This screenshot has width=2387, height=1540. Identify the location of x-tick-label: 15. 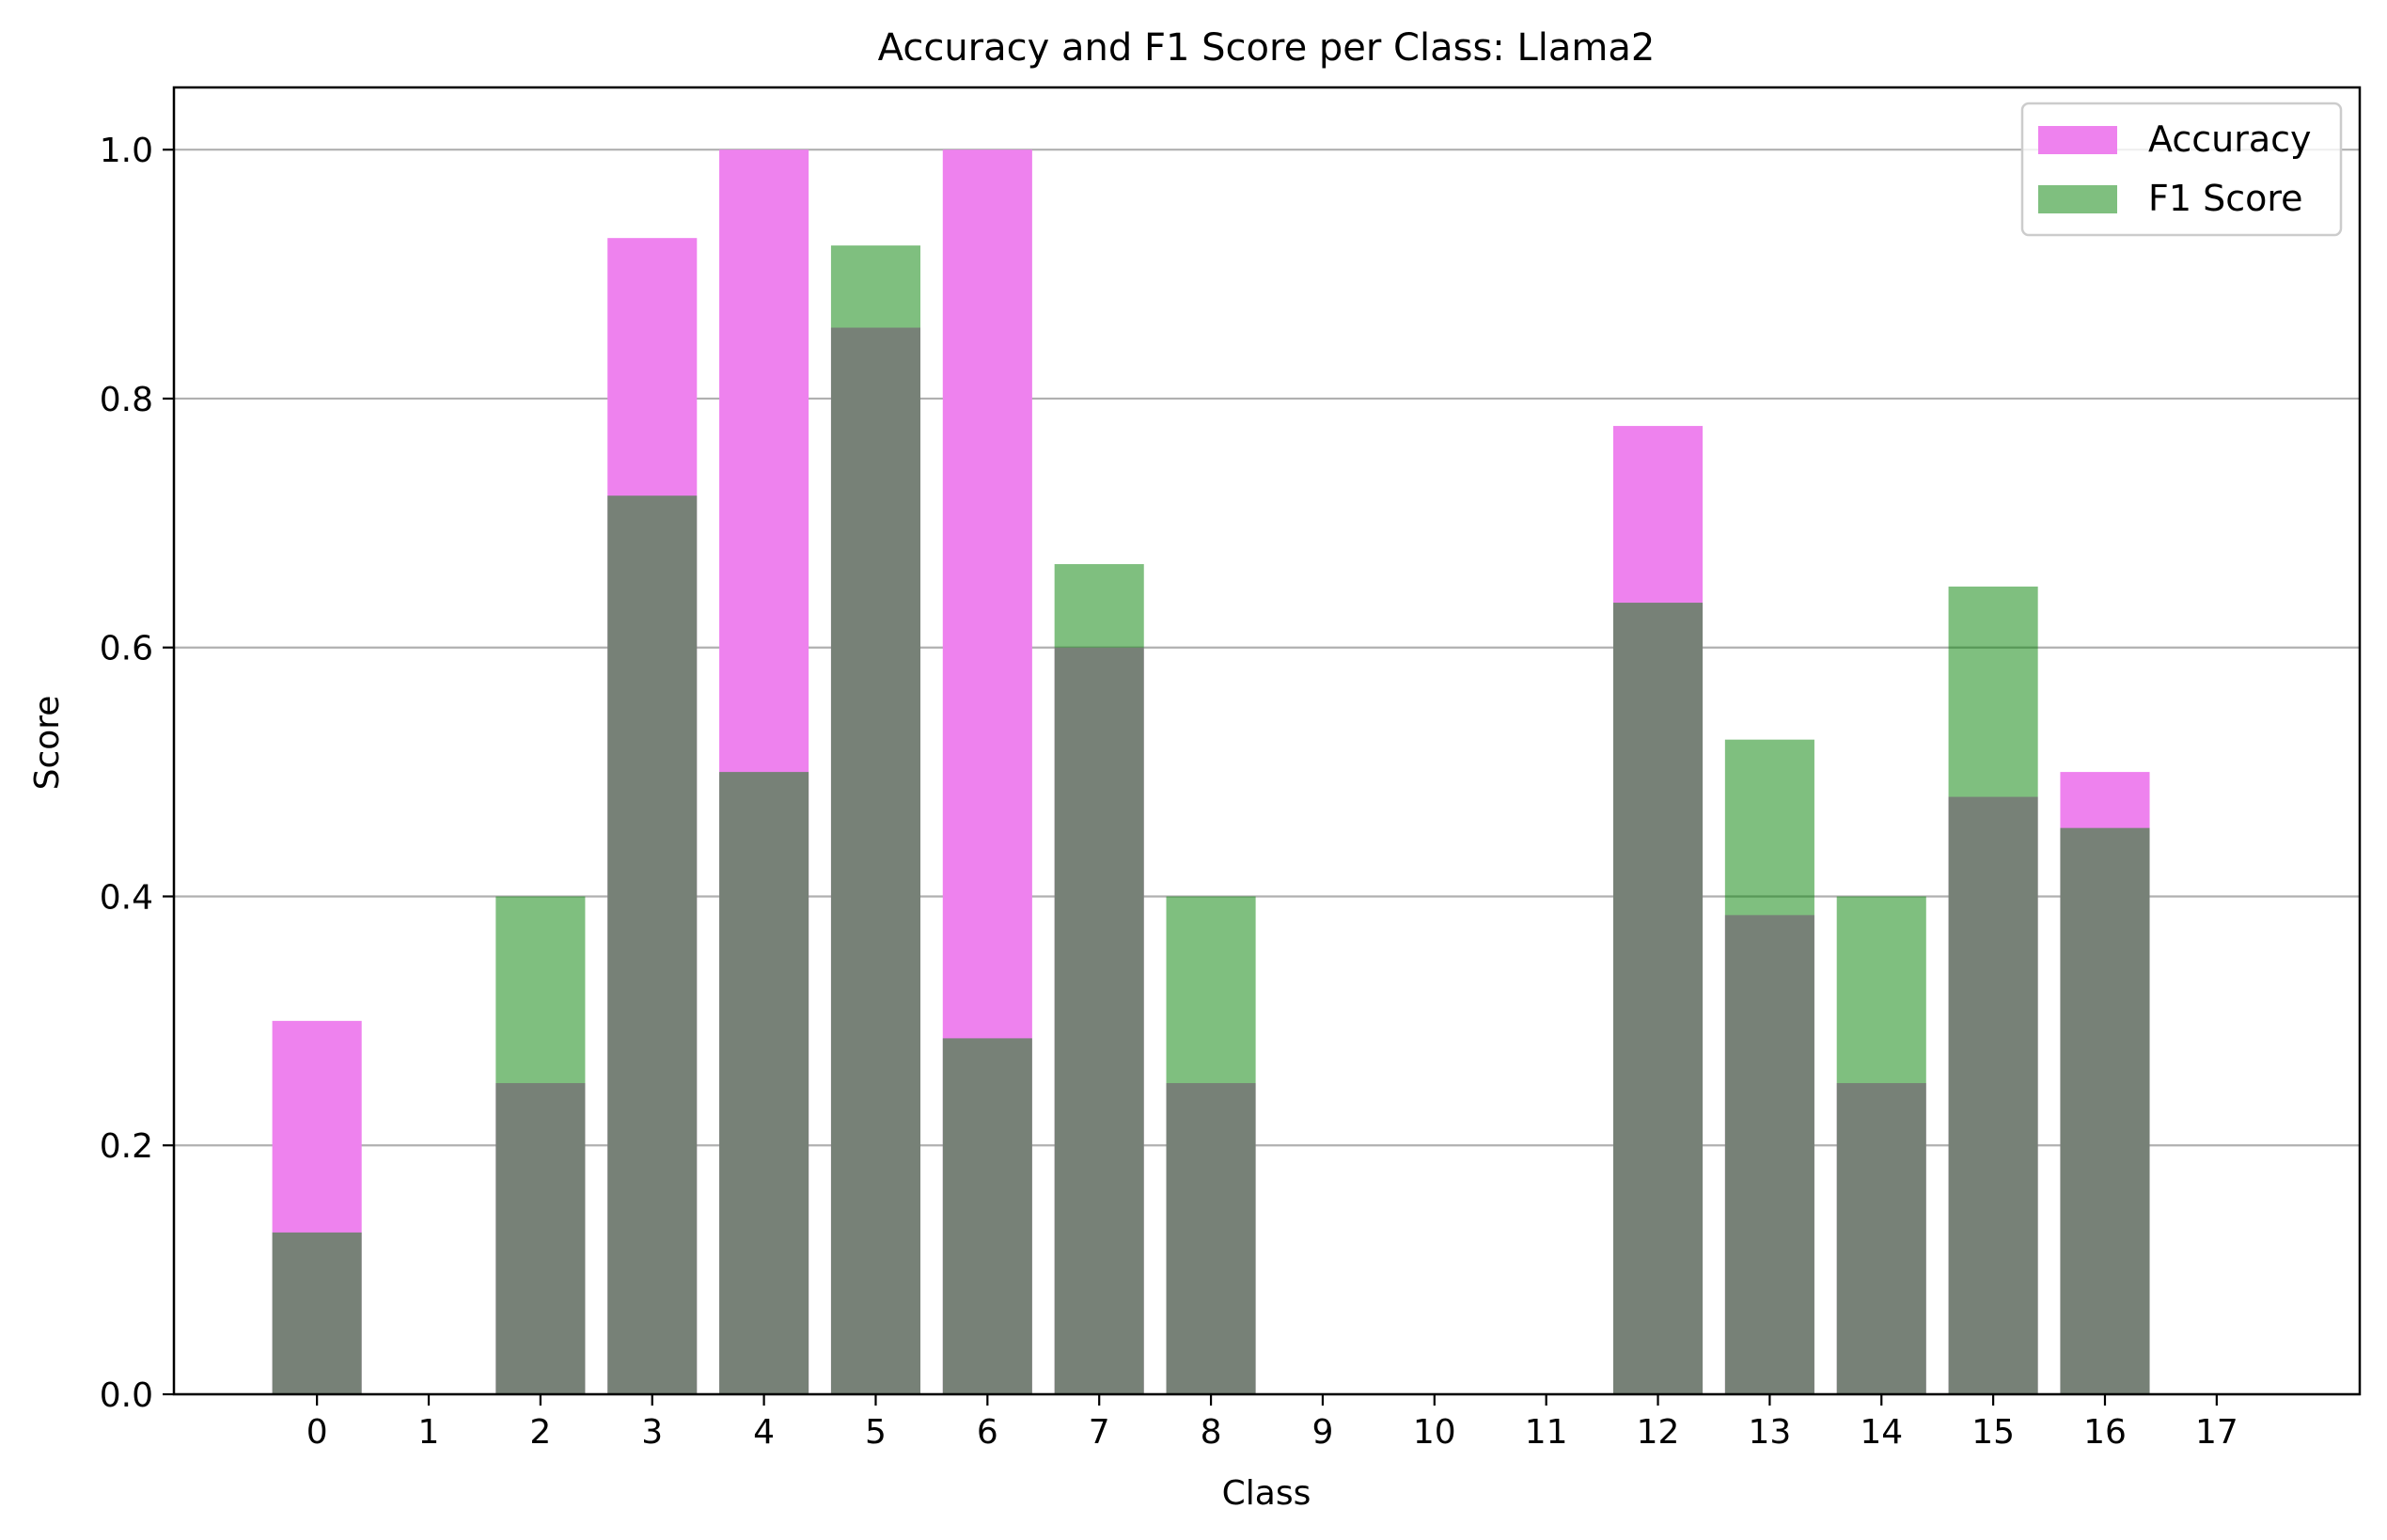
(1993, 1432).